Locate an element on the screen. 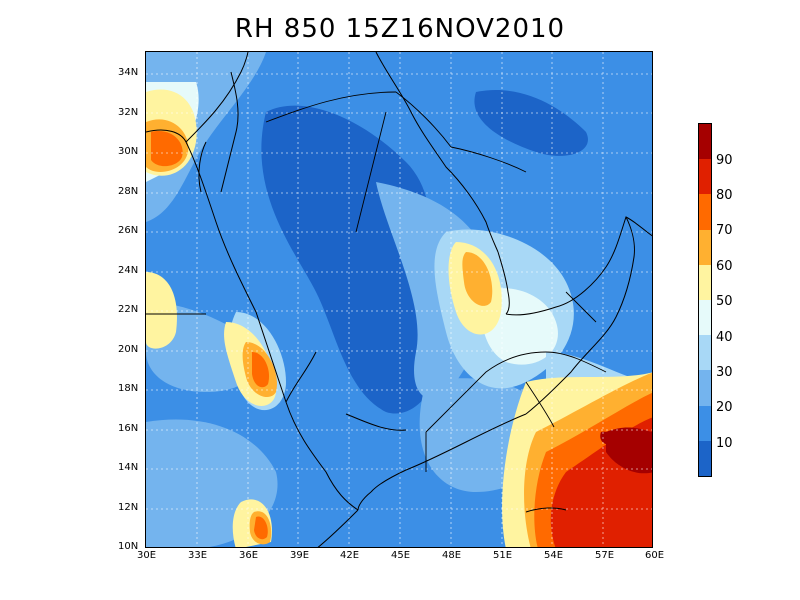  lon-label: 54E is located at coordinates (554, 555).